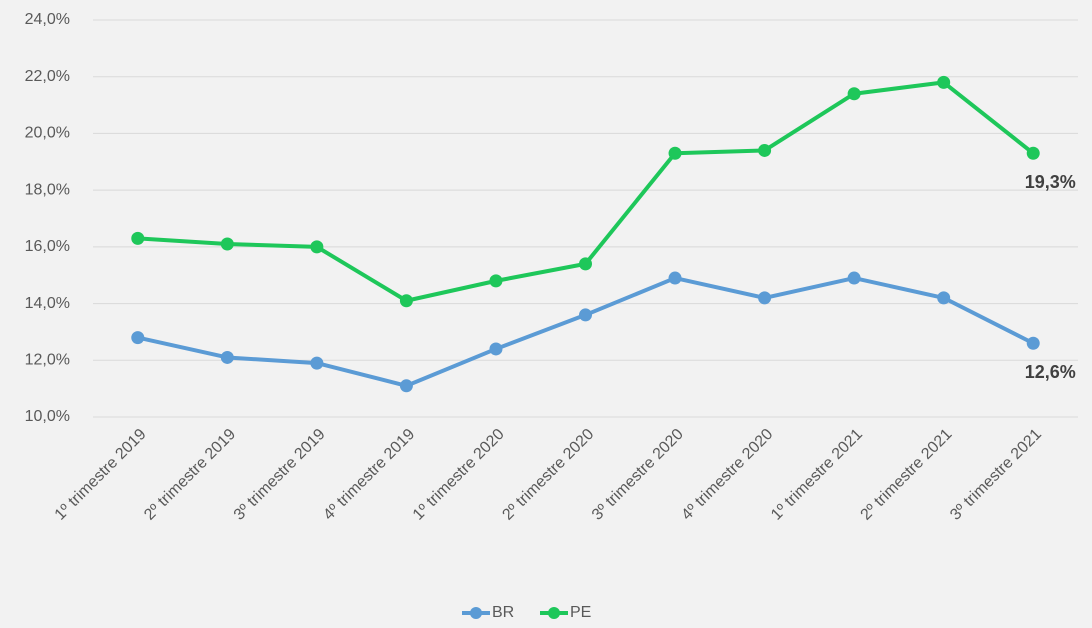 This screenshot has height=628, width=1092. What do you see at coordinates (638, 475) in the screenshot?
I see `x-tick-label: 3º trimestre 2020` at bounding box center [638, 475].